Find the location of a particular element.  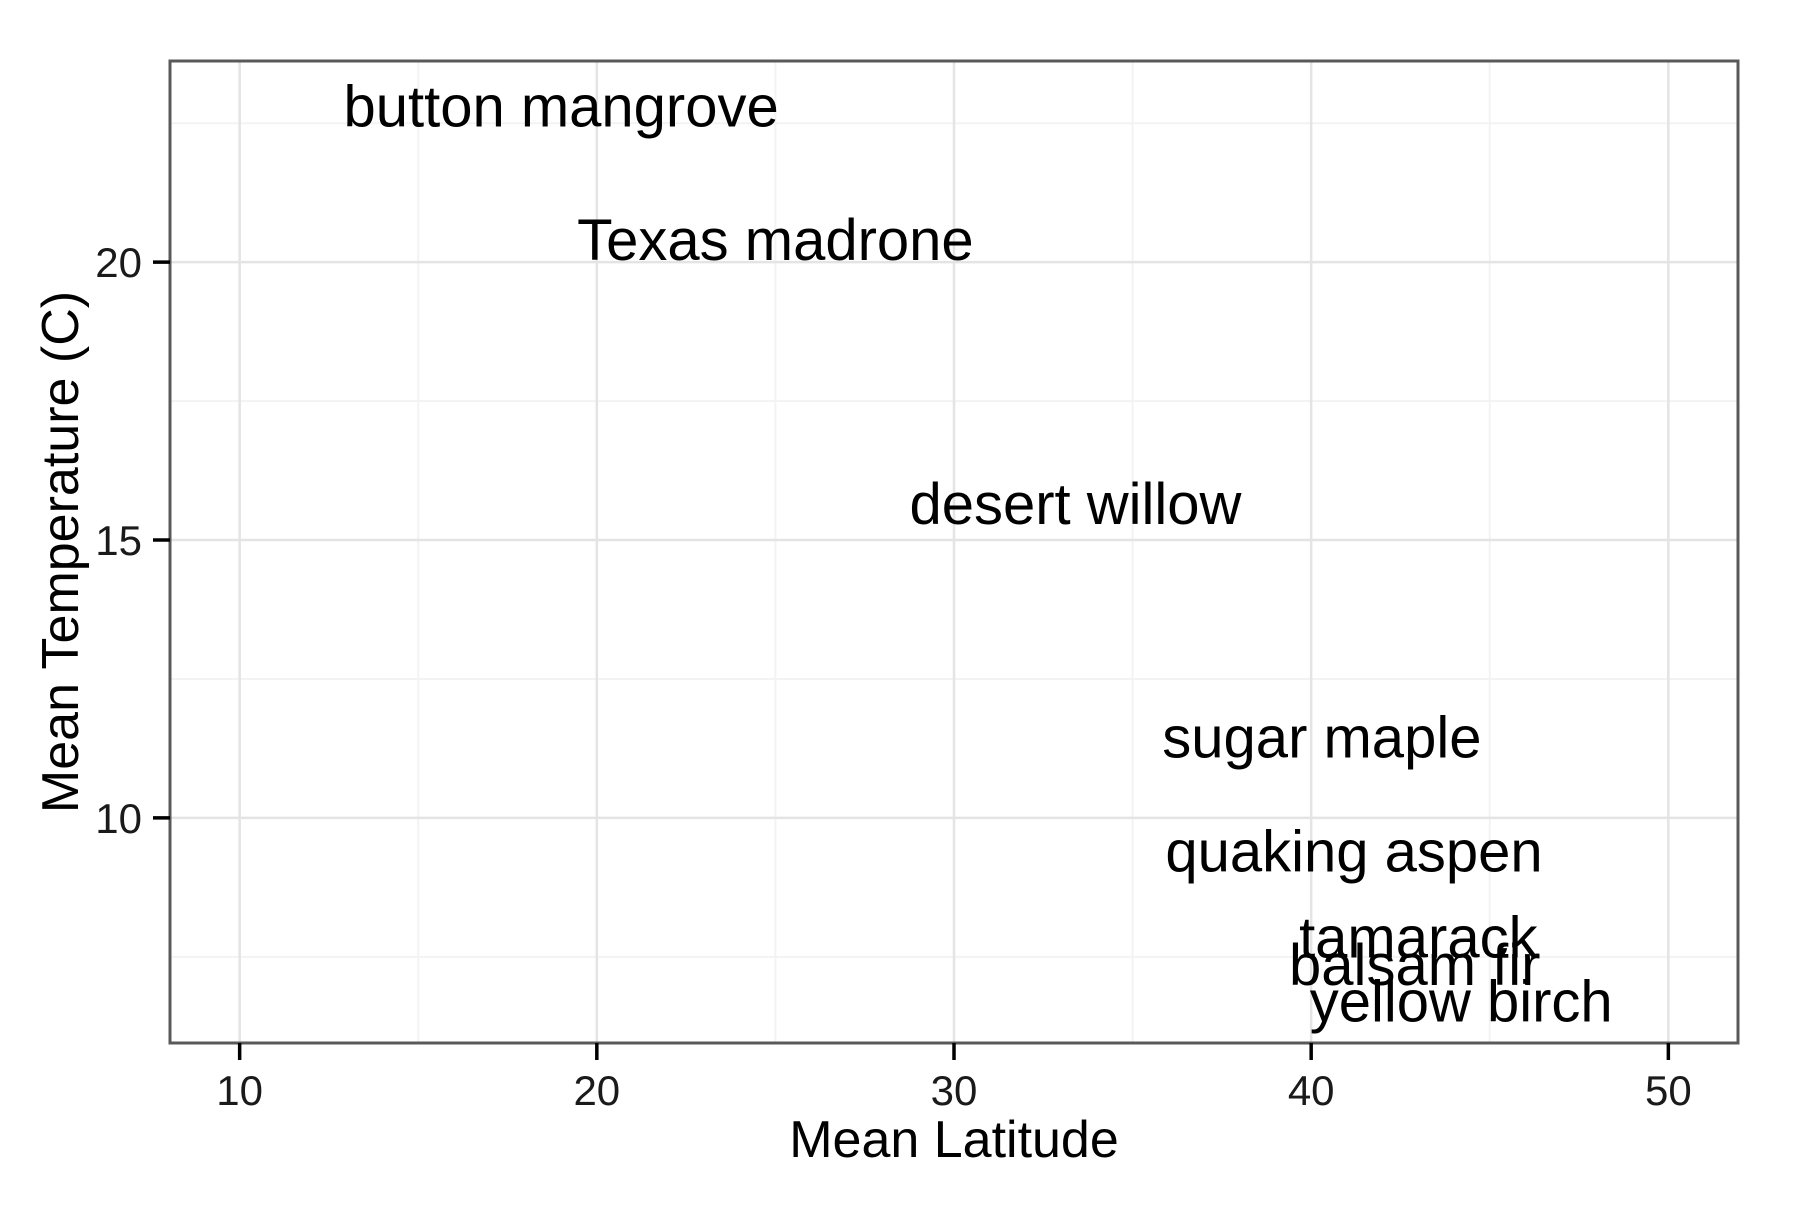

x-axis-title: Mean Latitude is located at coordinates (954, 1140).